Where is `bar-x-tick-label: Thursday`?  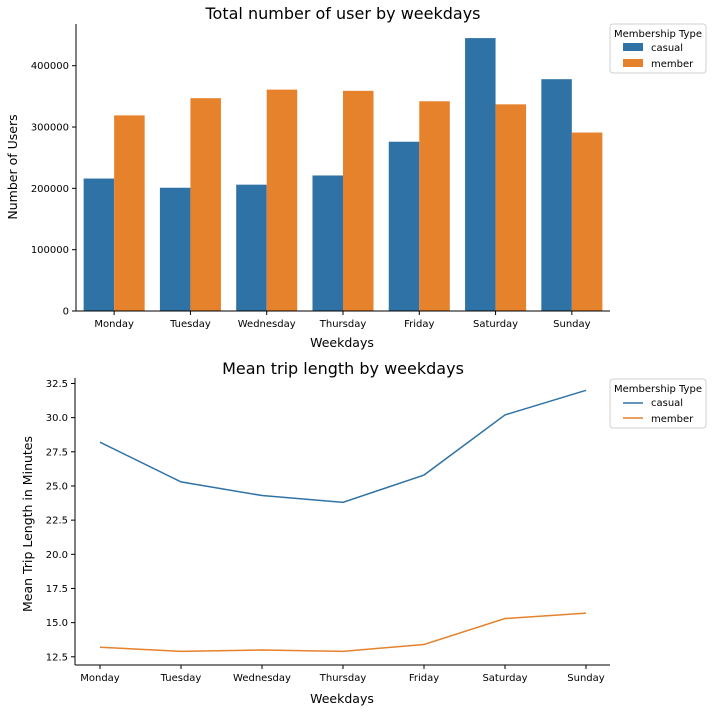
bar-x-tick-label: Thursday is located at coordinates (343, 324).